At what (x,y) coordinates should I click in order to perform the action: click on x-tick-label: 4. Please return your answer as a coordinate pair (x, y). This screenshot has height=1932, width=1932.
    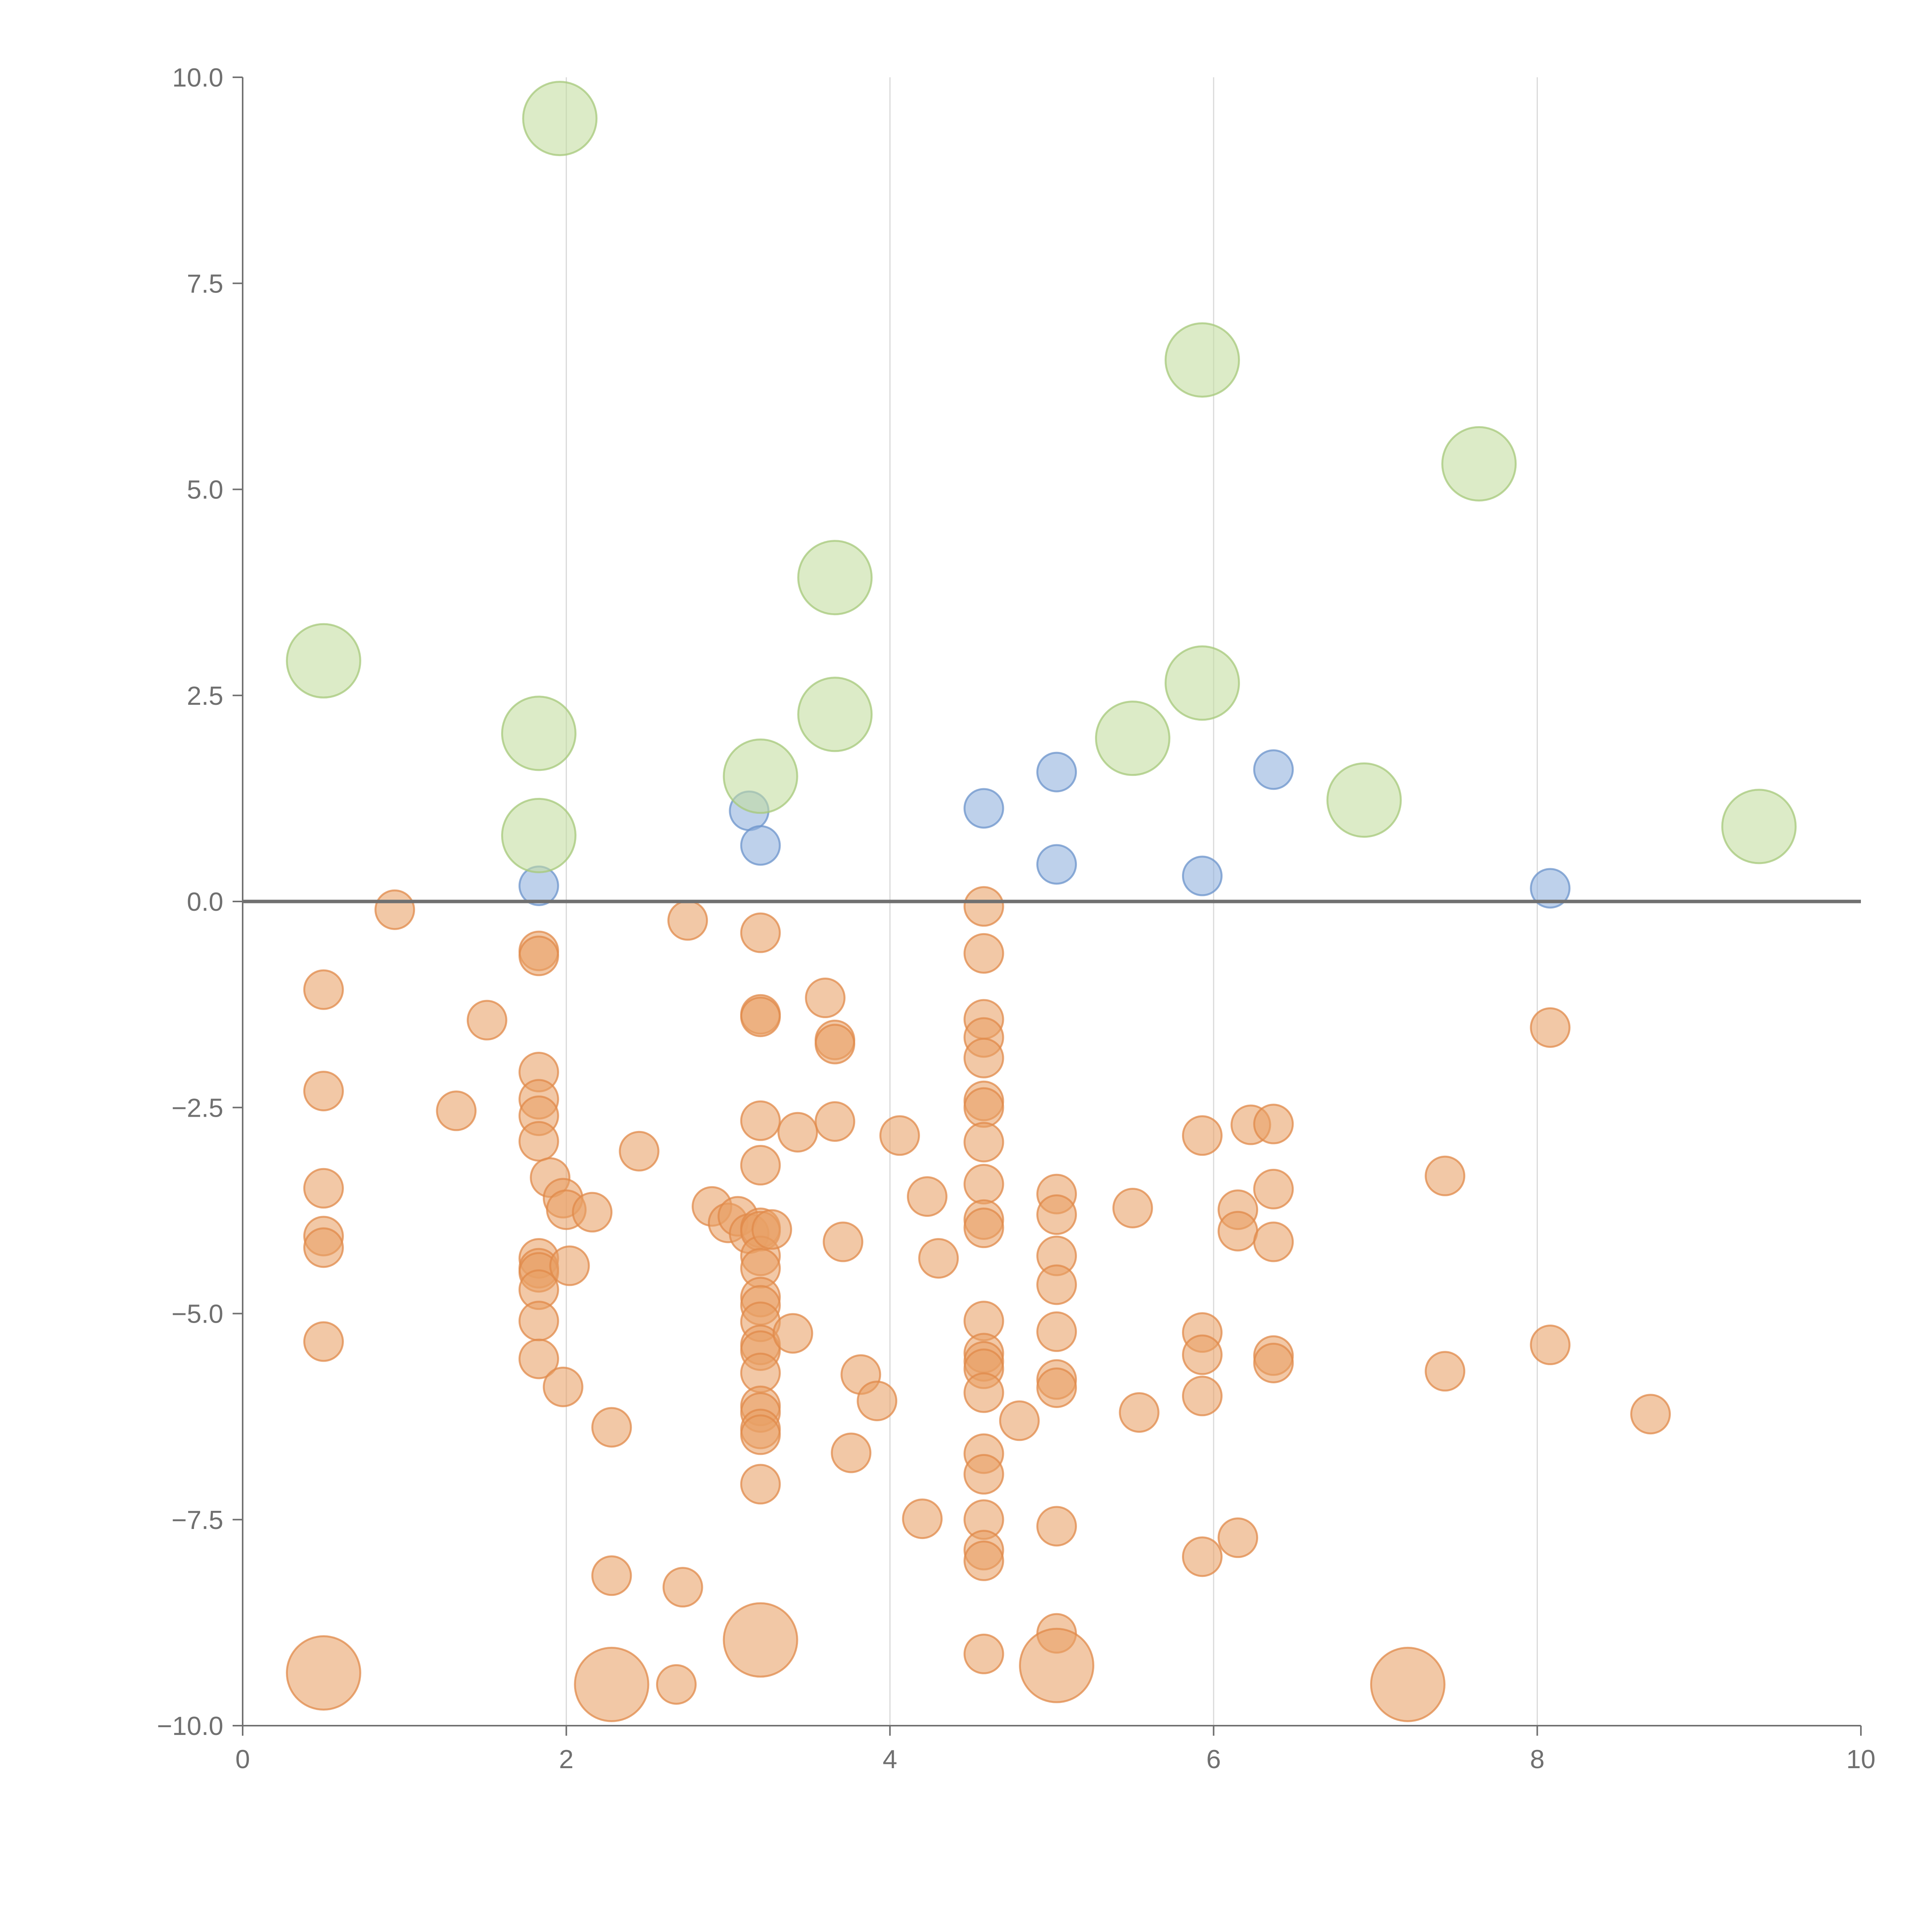
    Looking at the image, I should click on (890, 1759).